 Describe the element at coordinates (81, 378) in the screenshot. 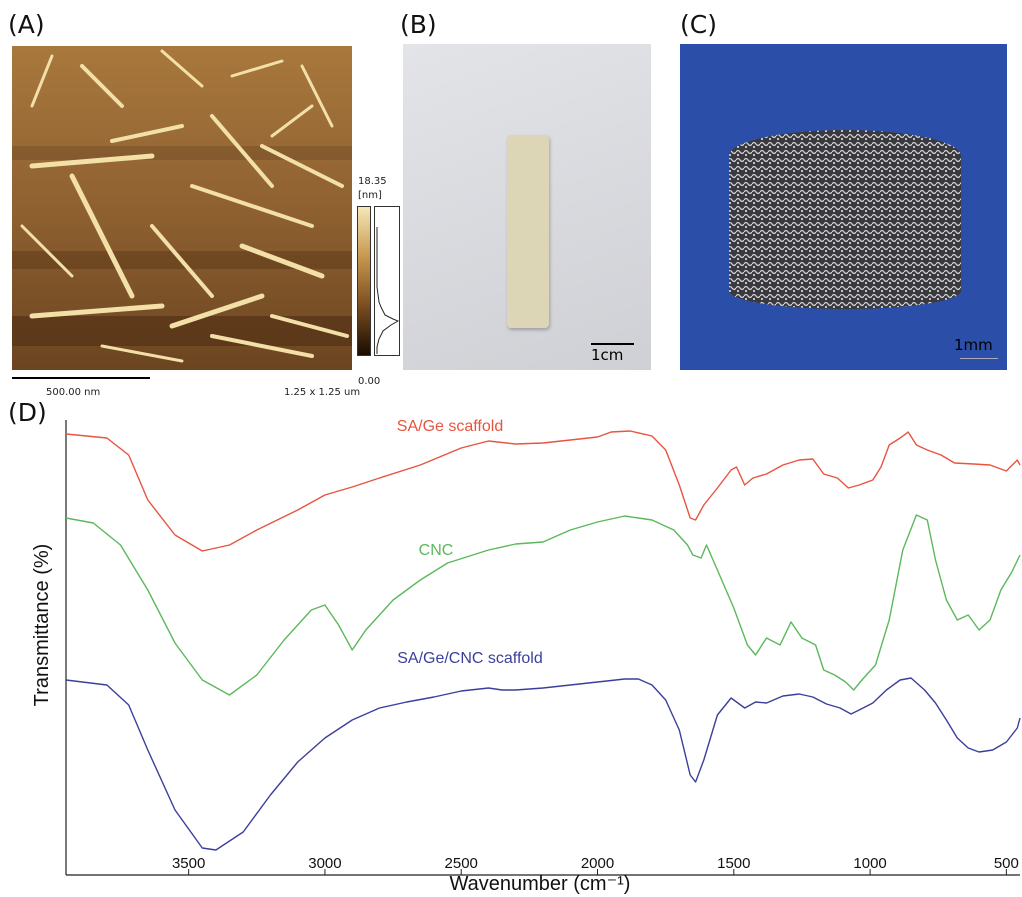

I see `afm-scale-bar` at that location.